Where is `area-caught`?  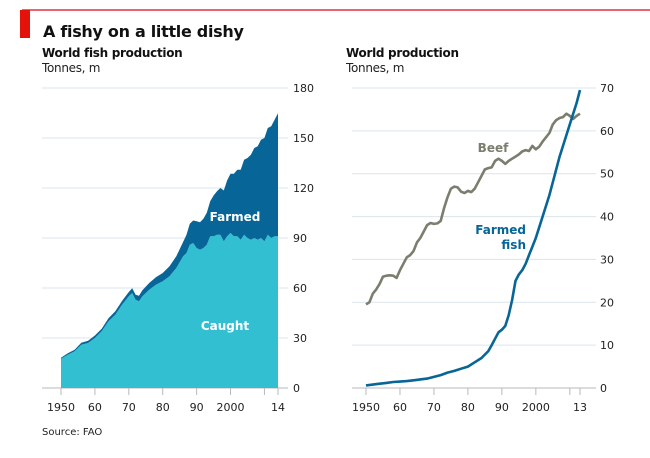 area-caught is located at coordinates (169, 310).